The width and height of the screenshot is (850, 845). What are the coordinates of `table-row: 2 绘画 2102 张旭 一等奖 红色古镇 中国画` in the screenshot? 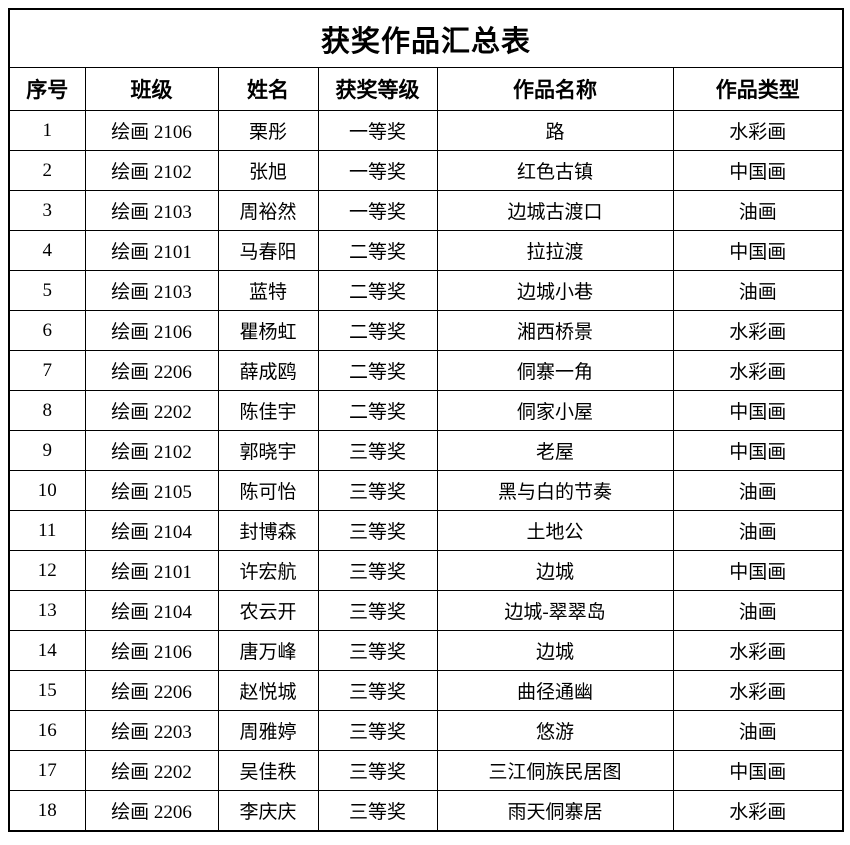 It's located at (426, 170).